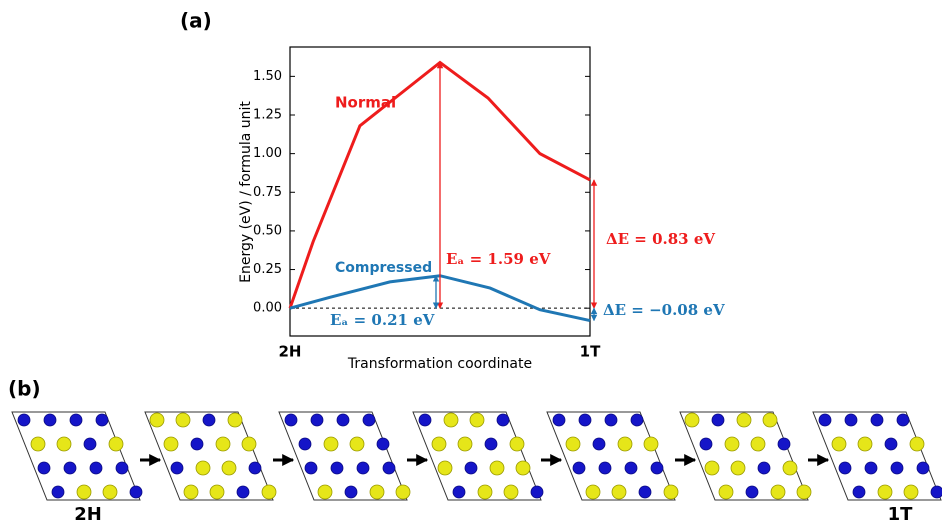 Image resolution: width=942 pixels, height=529 pixels. What do you see at coordinates (664, 310) in the screenshot?
I see `annotation: ΔE = −0.08 eV` at bounding box center [664, 310].